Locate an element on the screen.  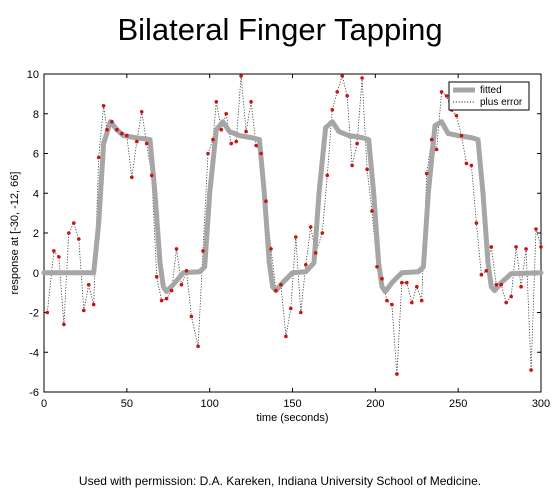
x-tick-label: 250 is located at coordinates (458, 404).